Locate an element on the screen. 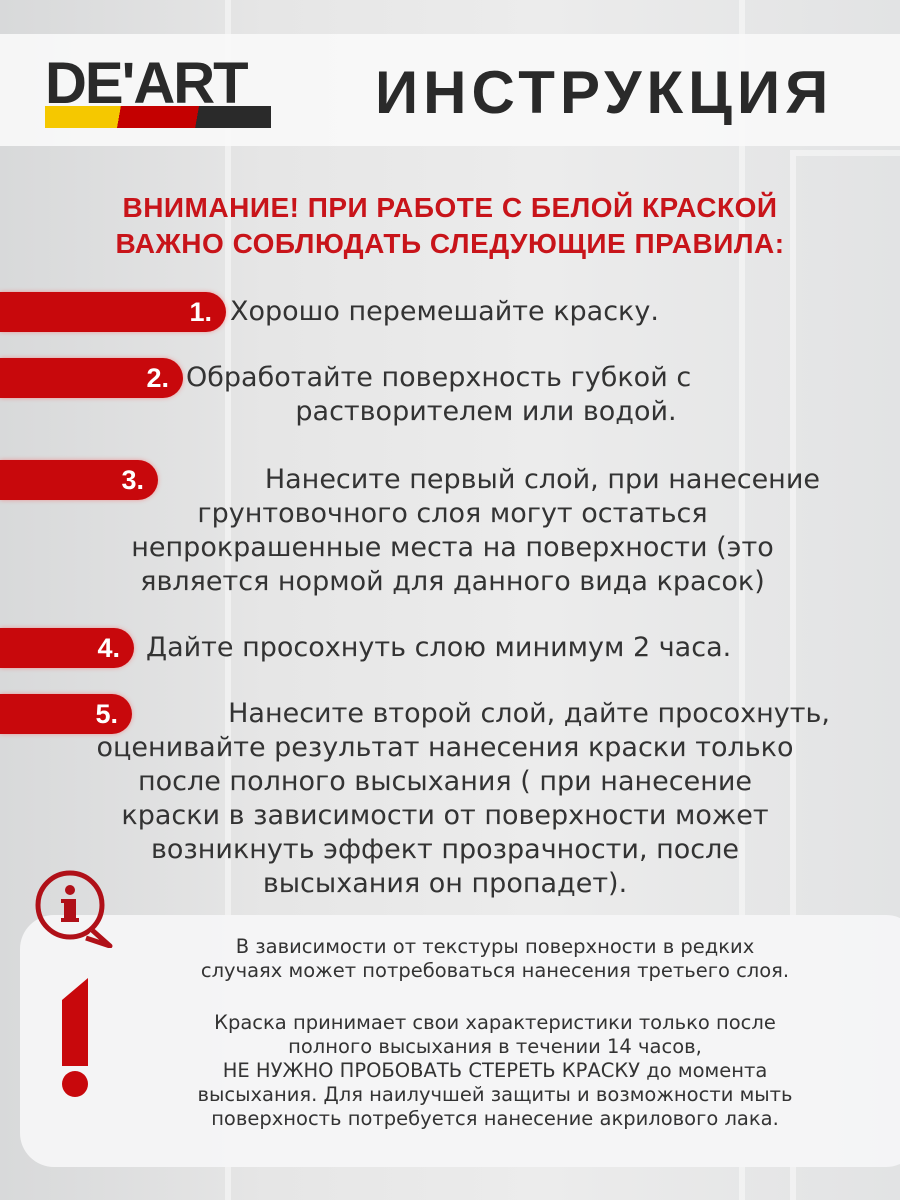  step-line: является нормой для данного вида красок) is located at coordinates (452, 581).